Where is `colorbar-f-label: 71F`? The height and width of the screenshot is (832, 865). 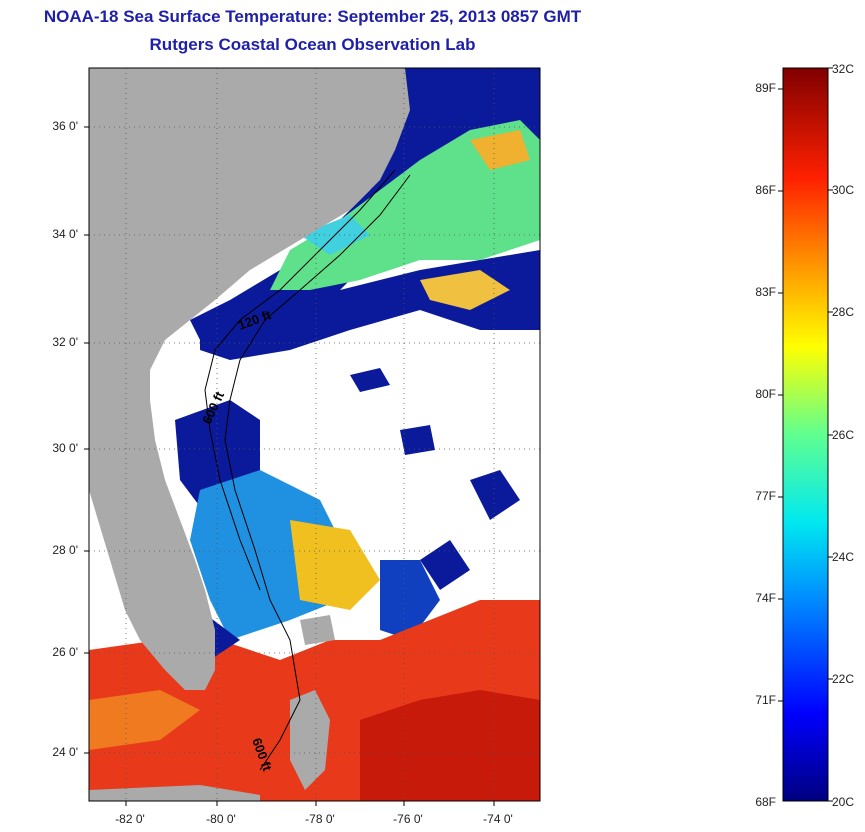 colorbar-f-label: 71F is located at coordinates (765, 700).